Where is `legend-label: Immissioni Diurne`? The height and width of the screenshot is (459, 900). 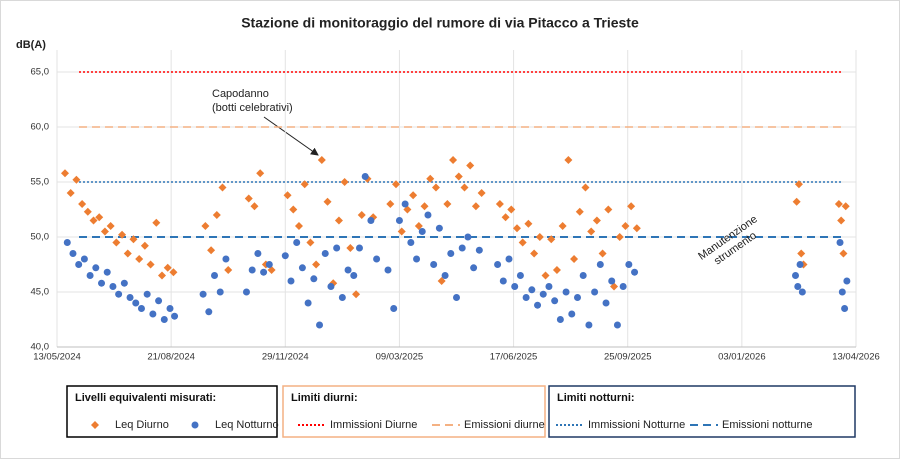 legend-label: Immissioni Diurne is located at coordinates (373, 425).